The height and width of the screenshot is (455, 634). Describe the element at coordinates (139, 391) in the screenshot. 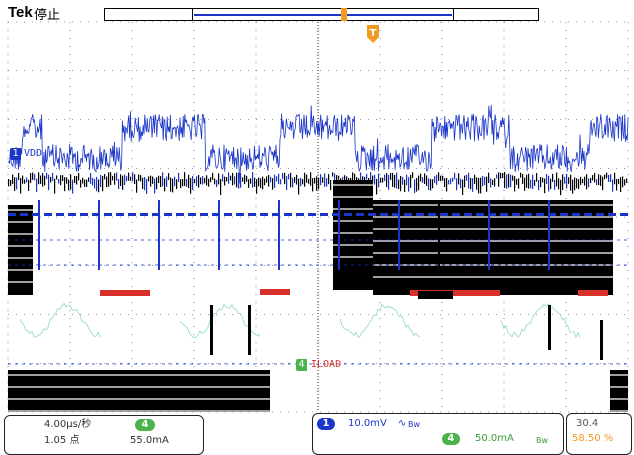

I see `bus-block` at that location.